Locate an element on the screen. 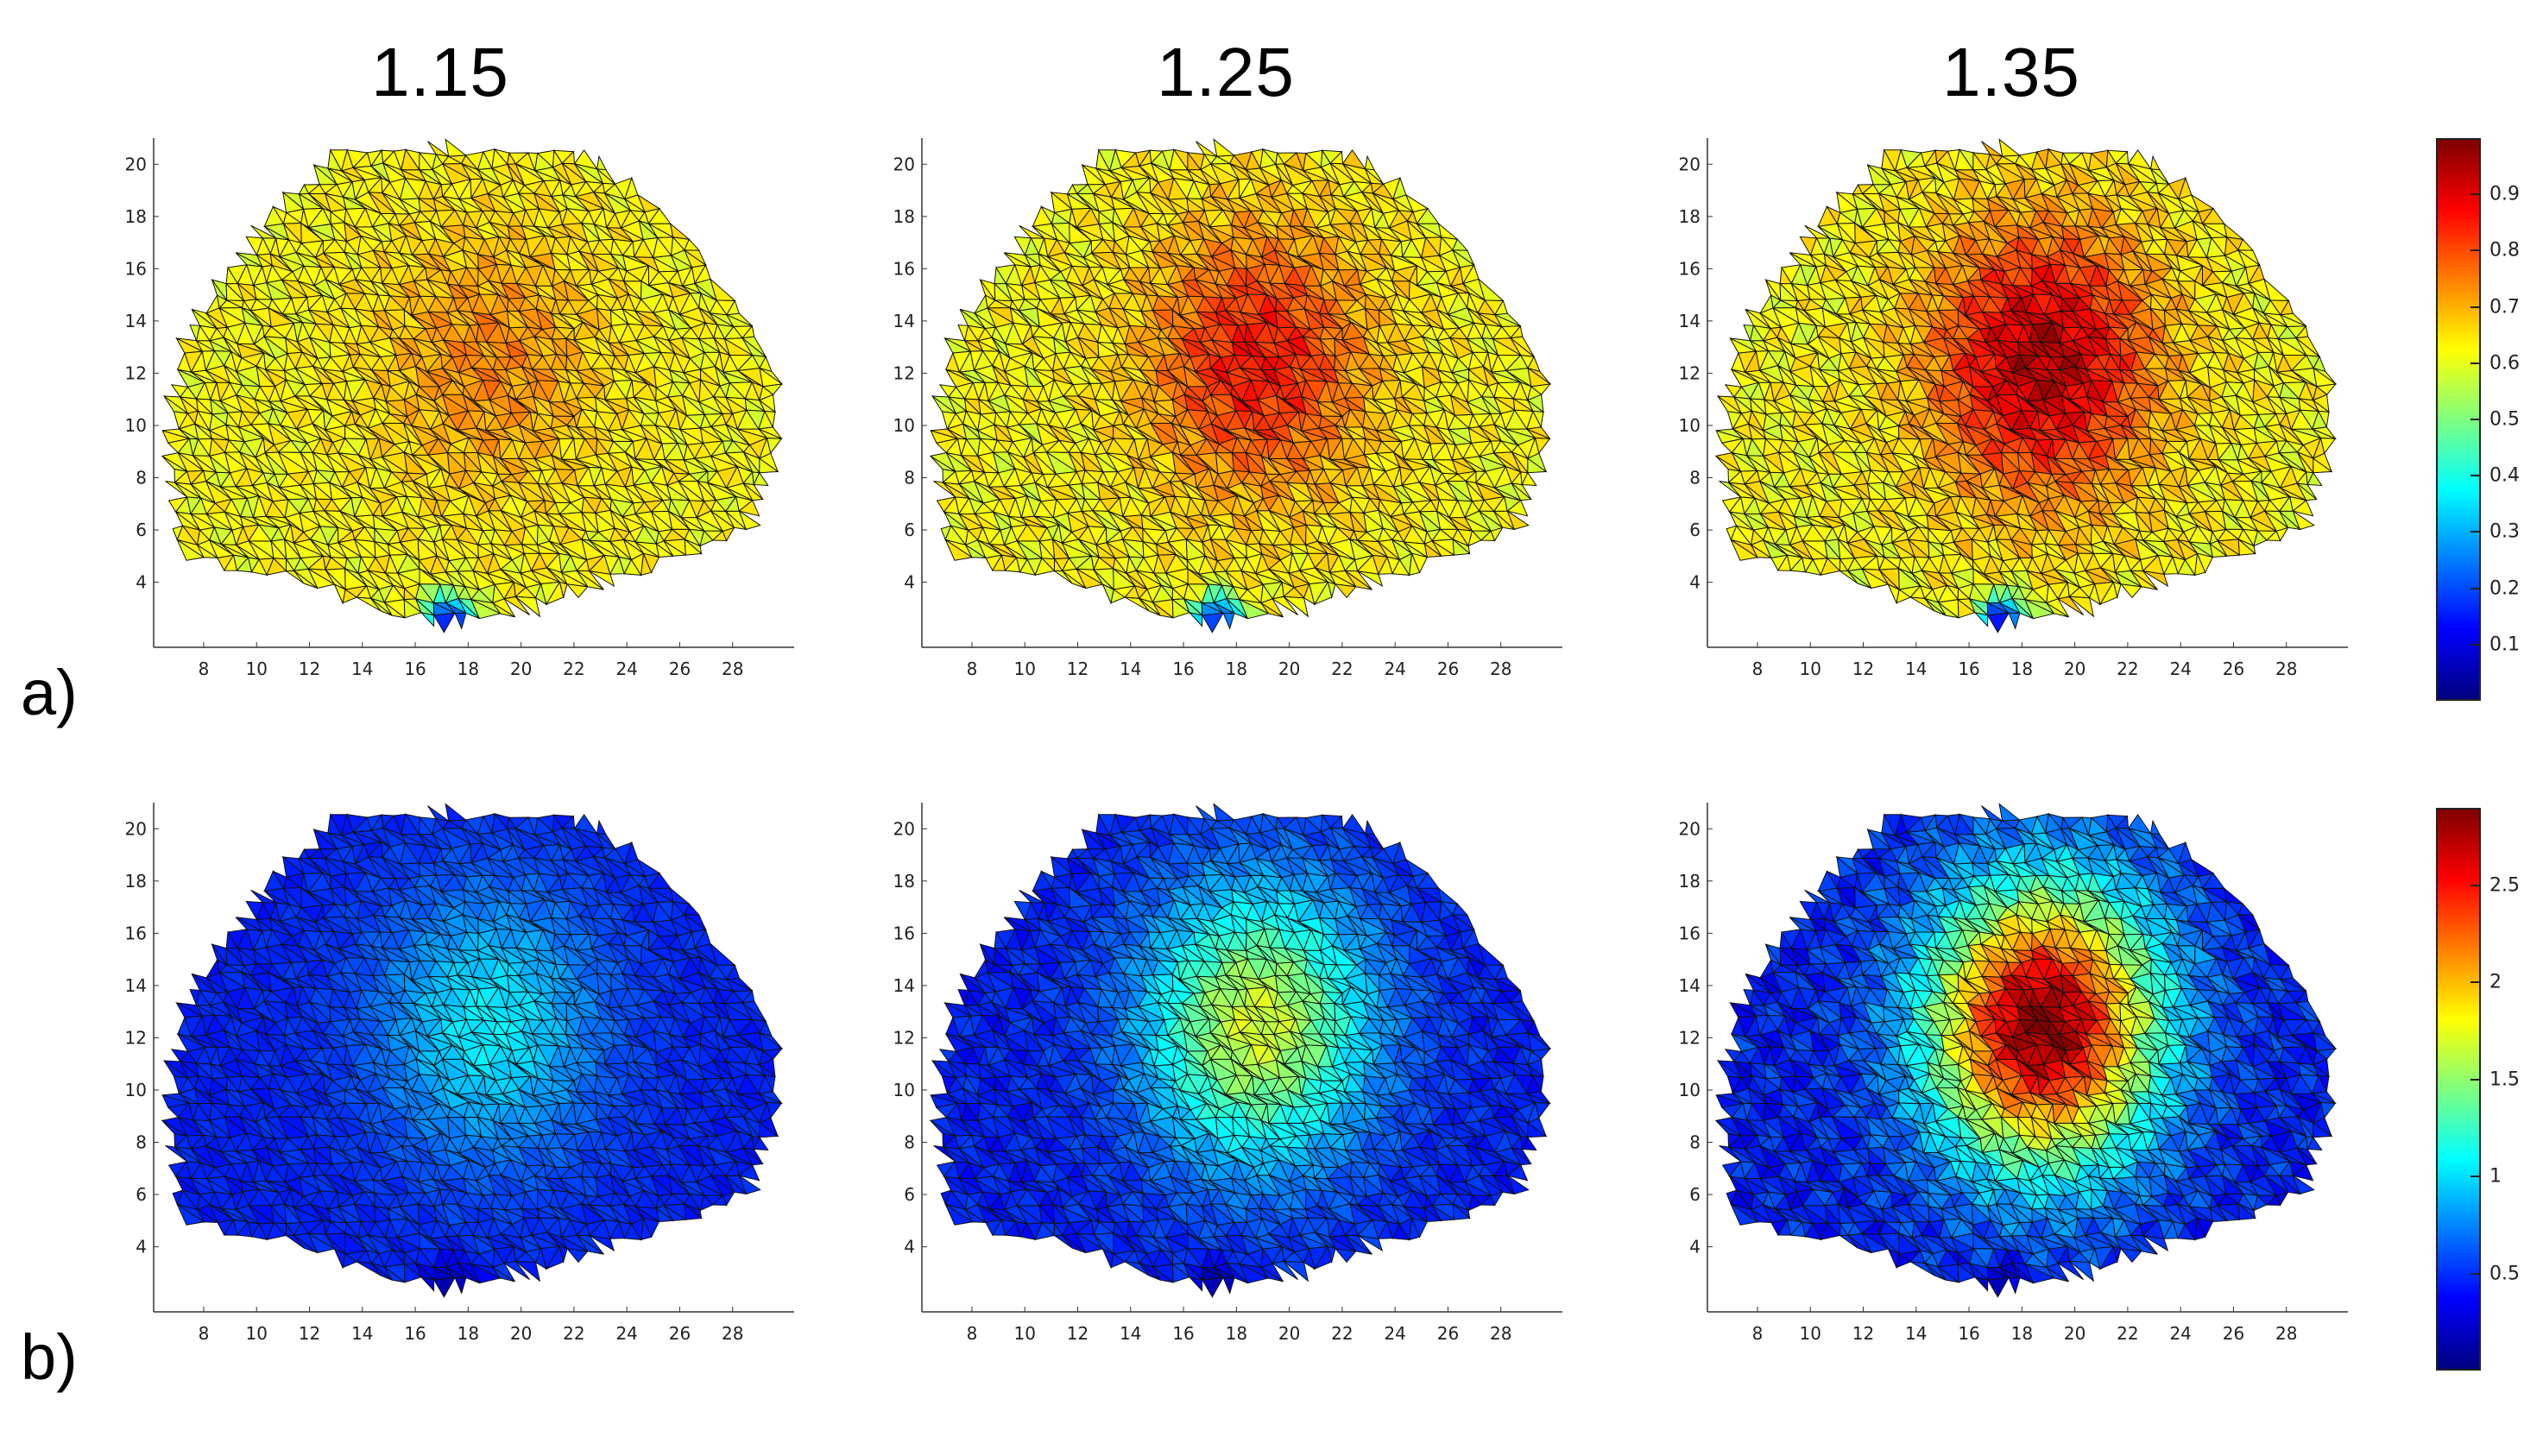 The width and height of the screenshot is (2543, 1456). plot-a-2: 8 10 12 14 16 18 20 22 24 26 28 4 6 8 10 12 14 16 18 20 is located at coordinates (1226, 419).